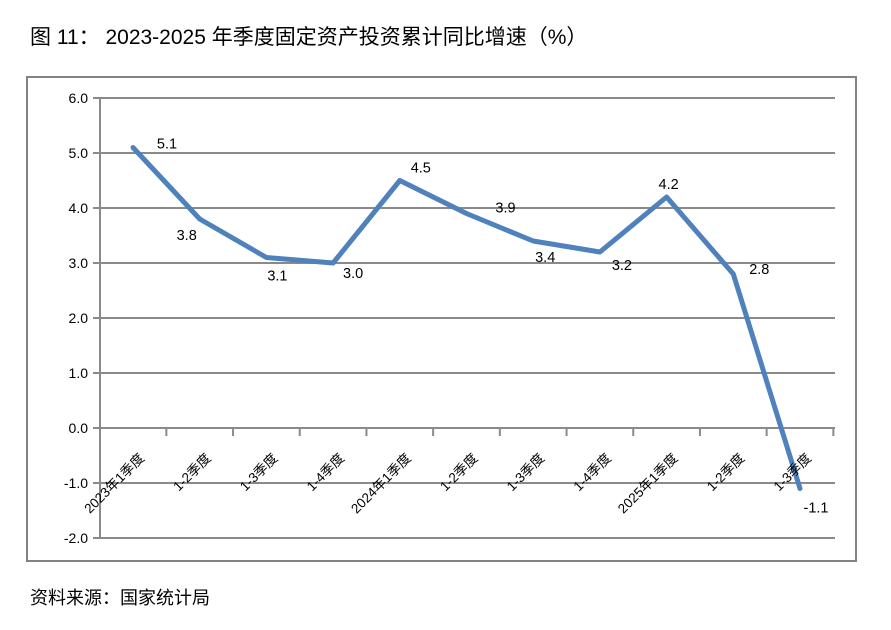 Image resolution: width=891 pixels, height=630 pixels. What do you see at coordinates (79, 98) in the screenshot?
I see `y-tick-label: 6.0` at bounding box center [79, 98].